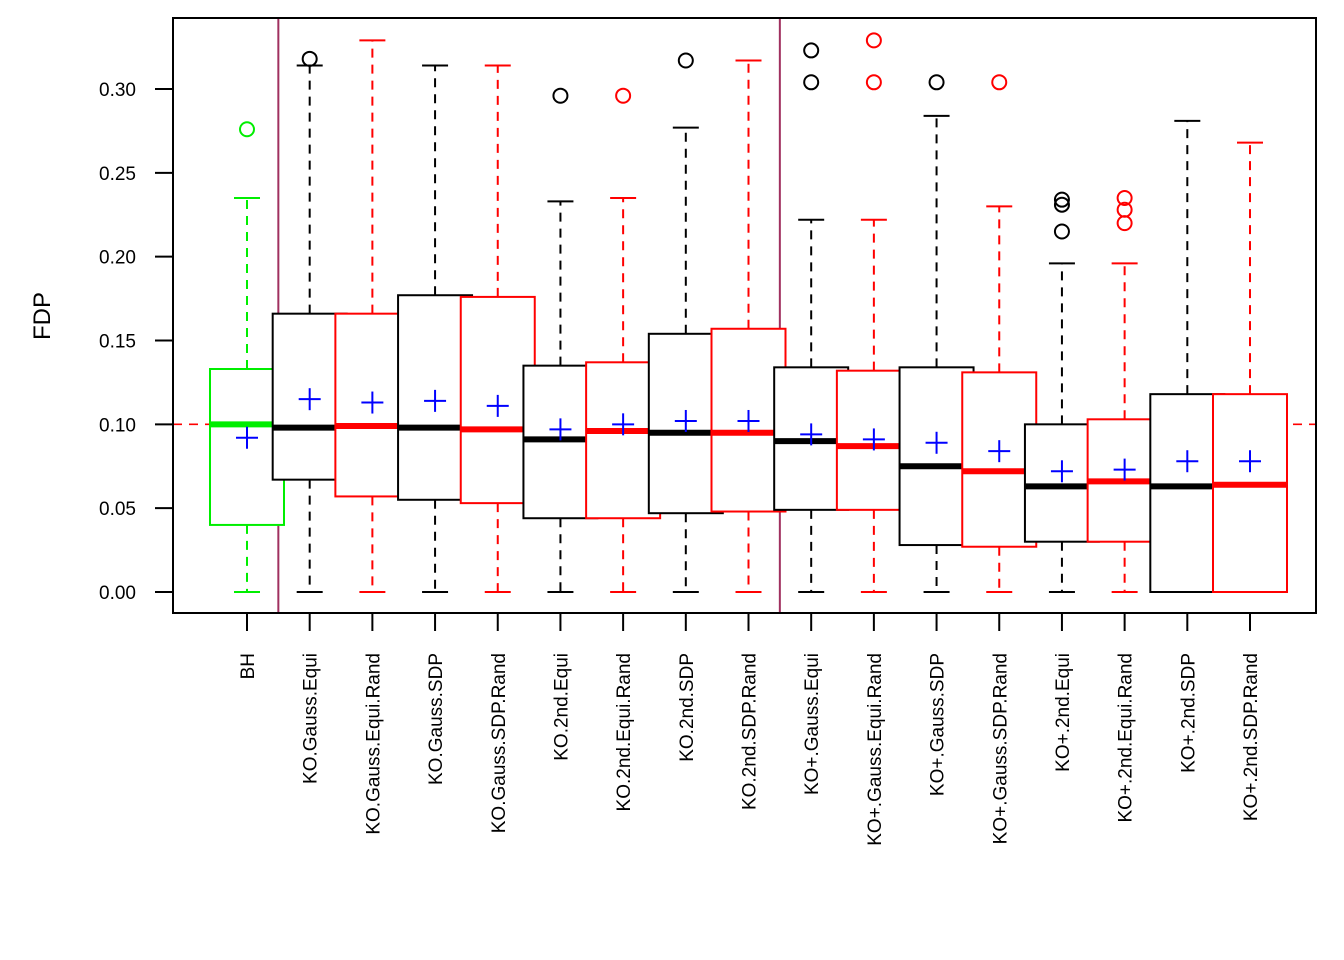 The height and width of the screenshot is (960, 1344). I want to click on x-tick-label: KO.Gauss.Equi.Rand, so click(373, 744).